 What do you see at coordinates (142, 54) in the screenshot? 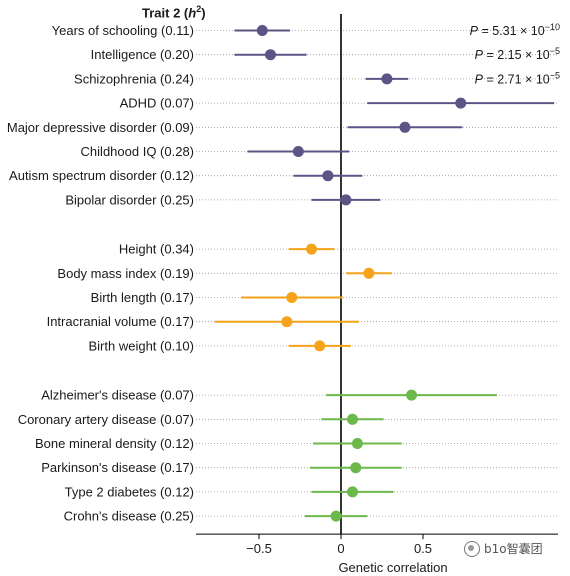
I see `row-label: Intelligence (0.20)` at bounding box center [142, 54].